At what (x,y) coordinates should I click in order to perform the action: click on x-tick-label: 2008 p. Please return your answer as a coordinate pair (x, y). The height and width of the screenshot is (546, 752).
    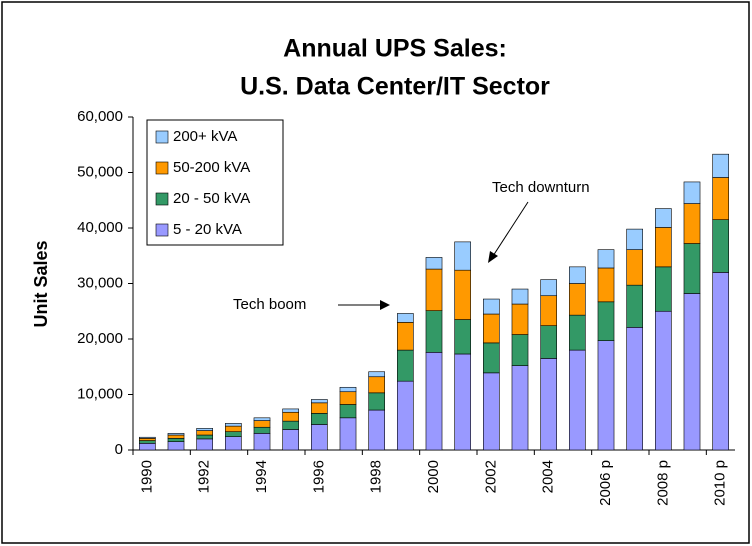
    Looking at the image, I should click on (662, 483).